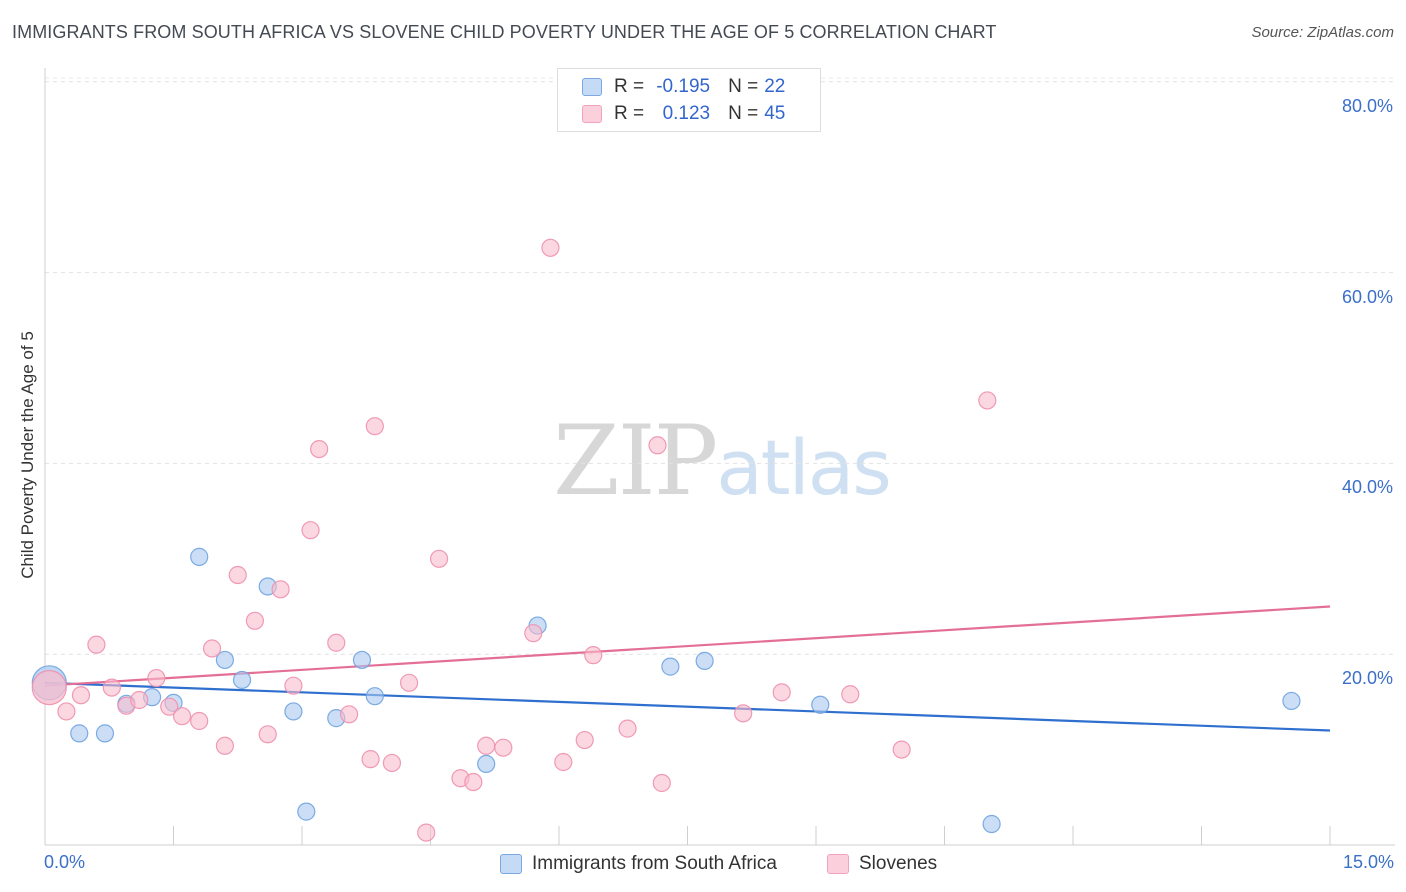 This screenshot has width=1406, height=892. Describe the element at coordinates (1367, 487) in the screenshot. I see `y-tick-label: 40.0%` at that location.